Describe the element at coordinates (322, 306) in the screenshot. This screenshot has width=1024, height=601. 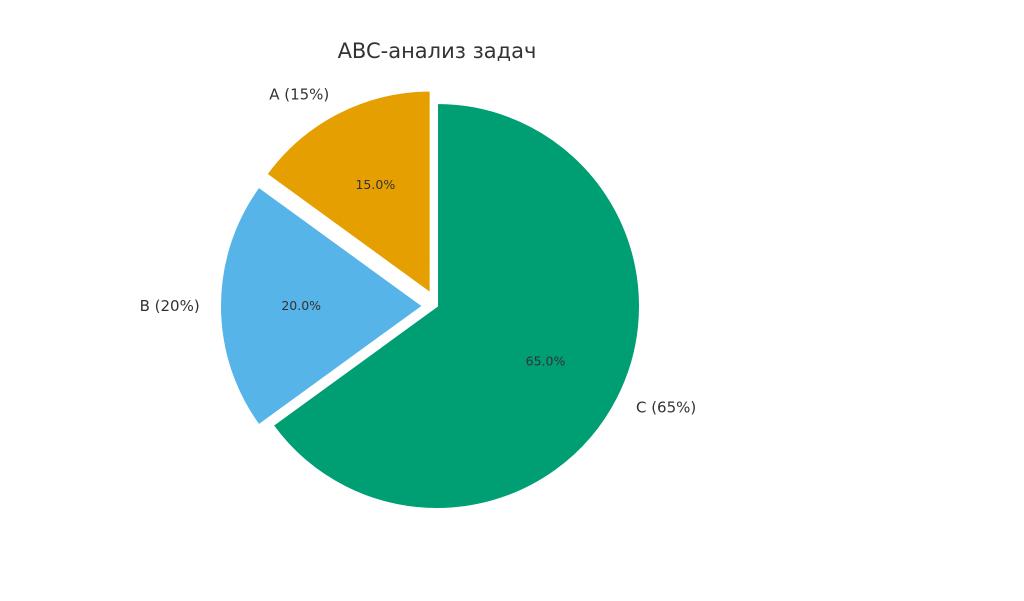
I see `pie-slice-b` at that location.